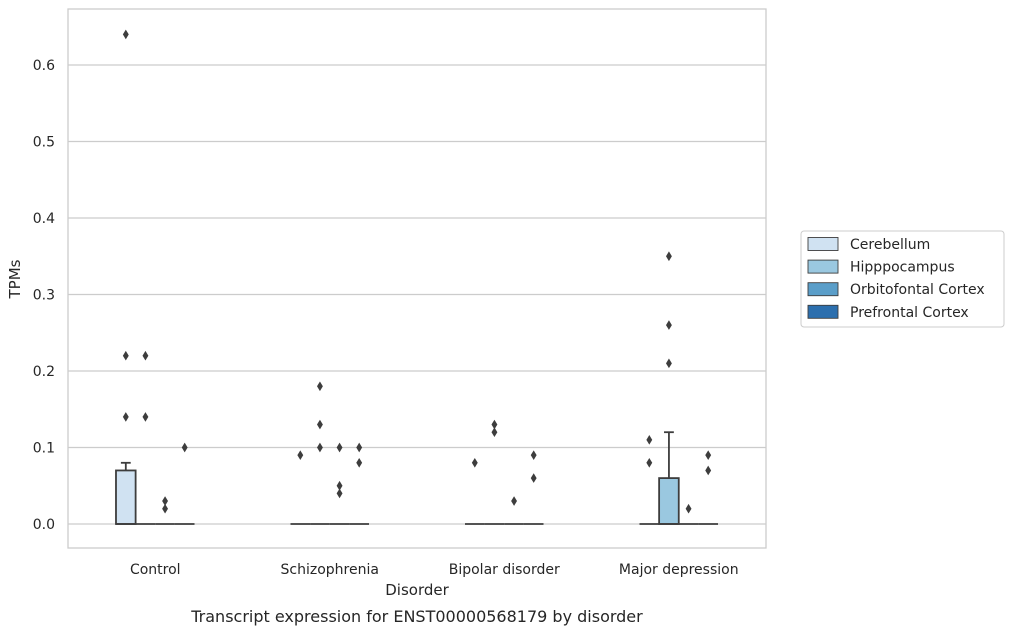  Describe the element at coordinates (330, 570) in the screenshot. I see `x-tick-label: Schizophrenia` at that location.